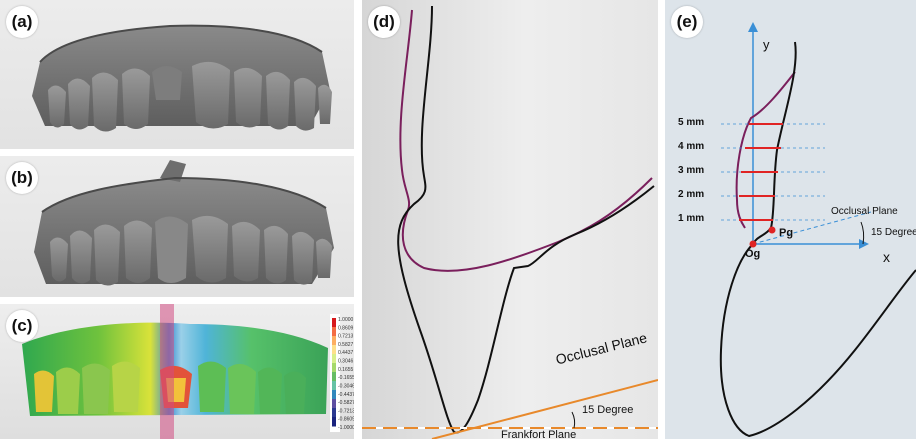 The image size is (916, 439). I want to click on angle-arc-e, so click(862, 233).